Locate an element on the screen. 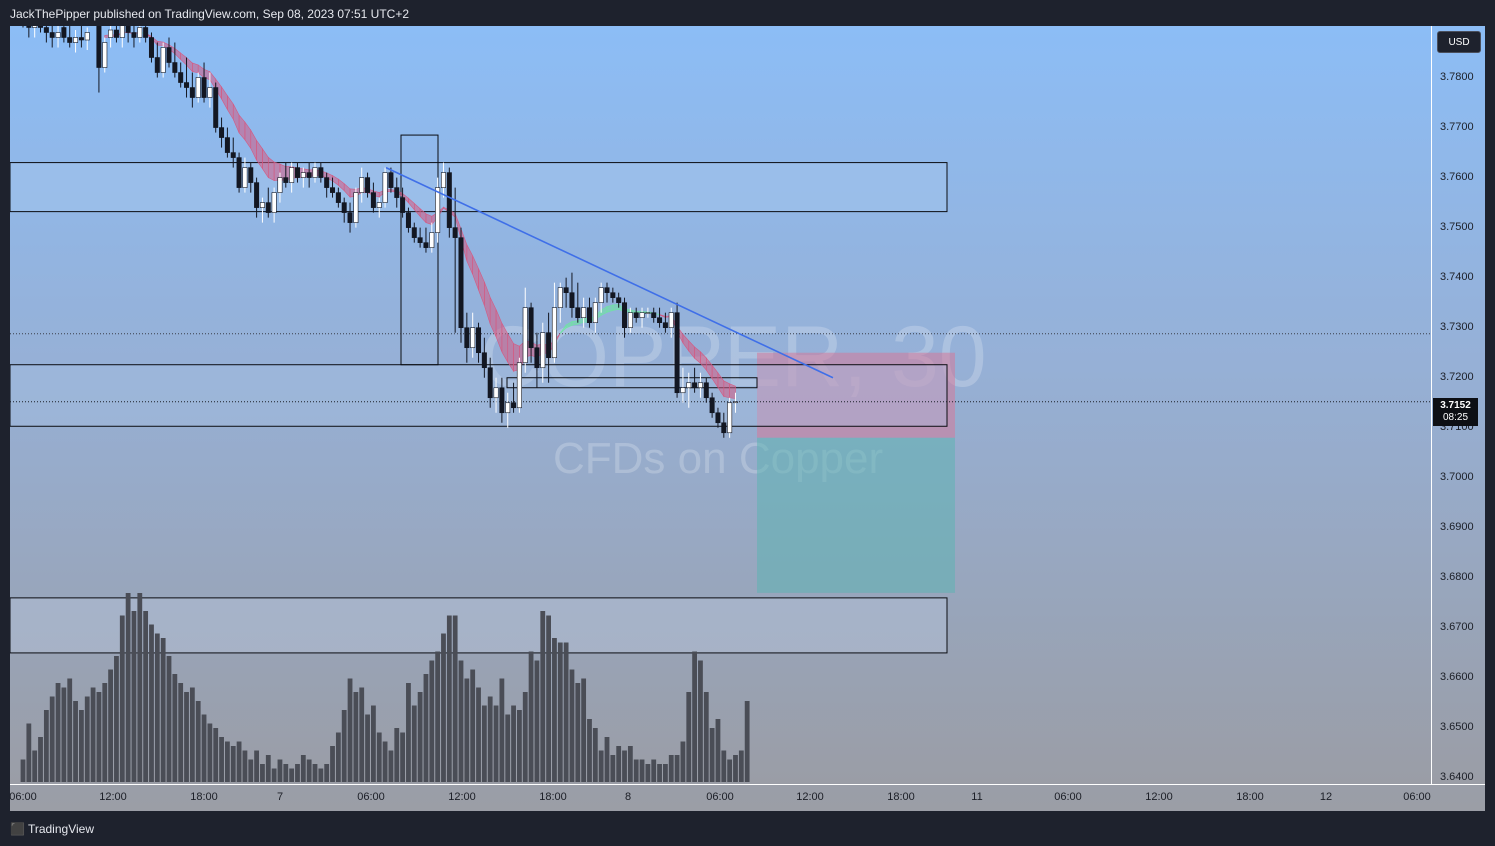 The image size is (1495, 846). currency-button: USD is located at coordinates (1459, 42).